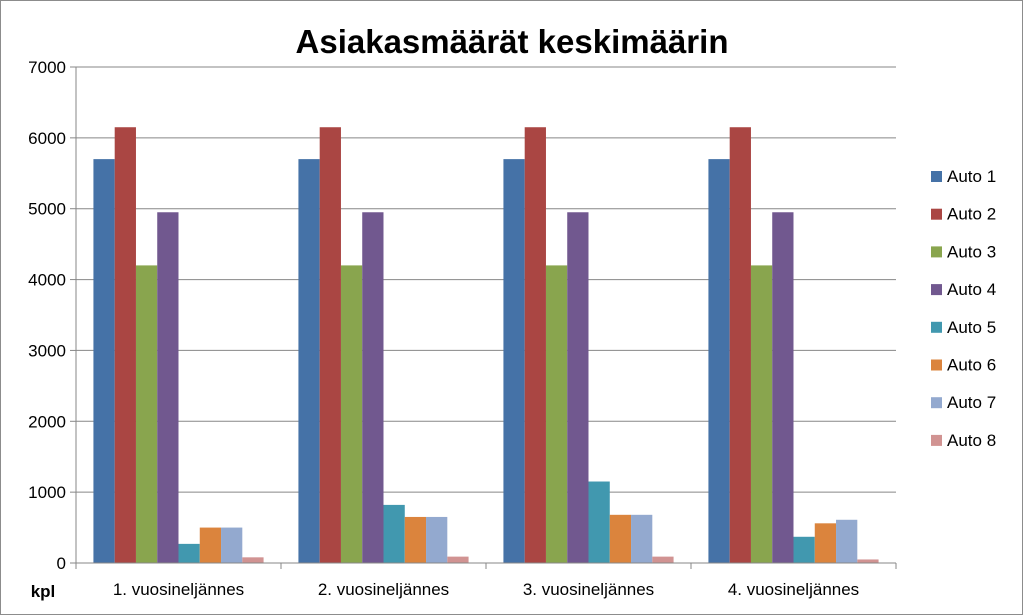 This screenshot has width=1023, height=615. Describe the element at coordinates (125, 345) in the screenshot. I see `bar-auto-2-q1` at that location.